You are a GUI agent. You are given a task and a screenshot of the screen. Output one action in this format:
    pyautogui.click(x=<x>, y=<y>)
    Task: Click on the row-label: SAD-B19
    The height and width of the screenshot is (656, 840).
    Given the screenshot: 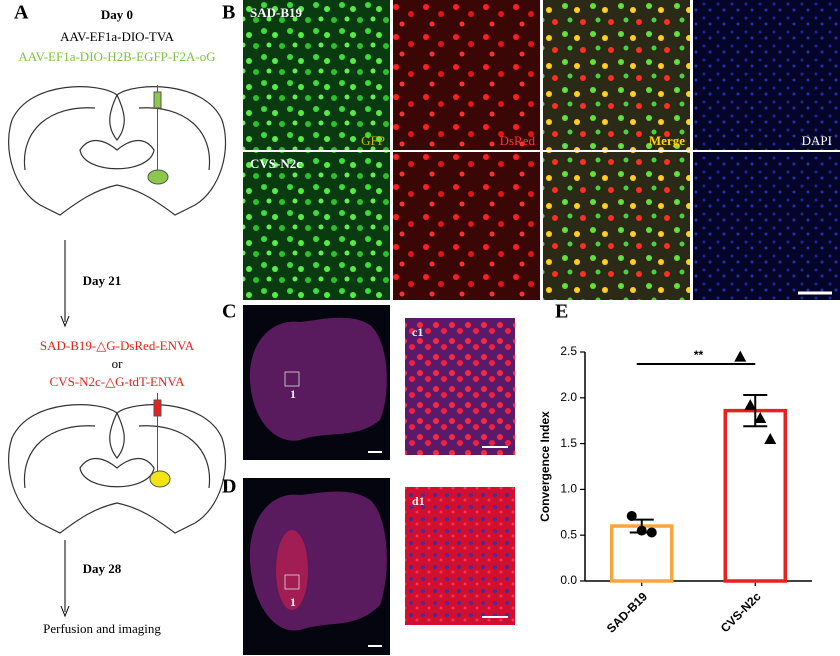 What is the action you would take?
    pyautogui.click(x=276, y=12)
    